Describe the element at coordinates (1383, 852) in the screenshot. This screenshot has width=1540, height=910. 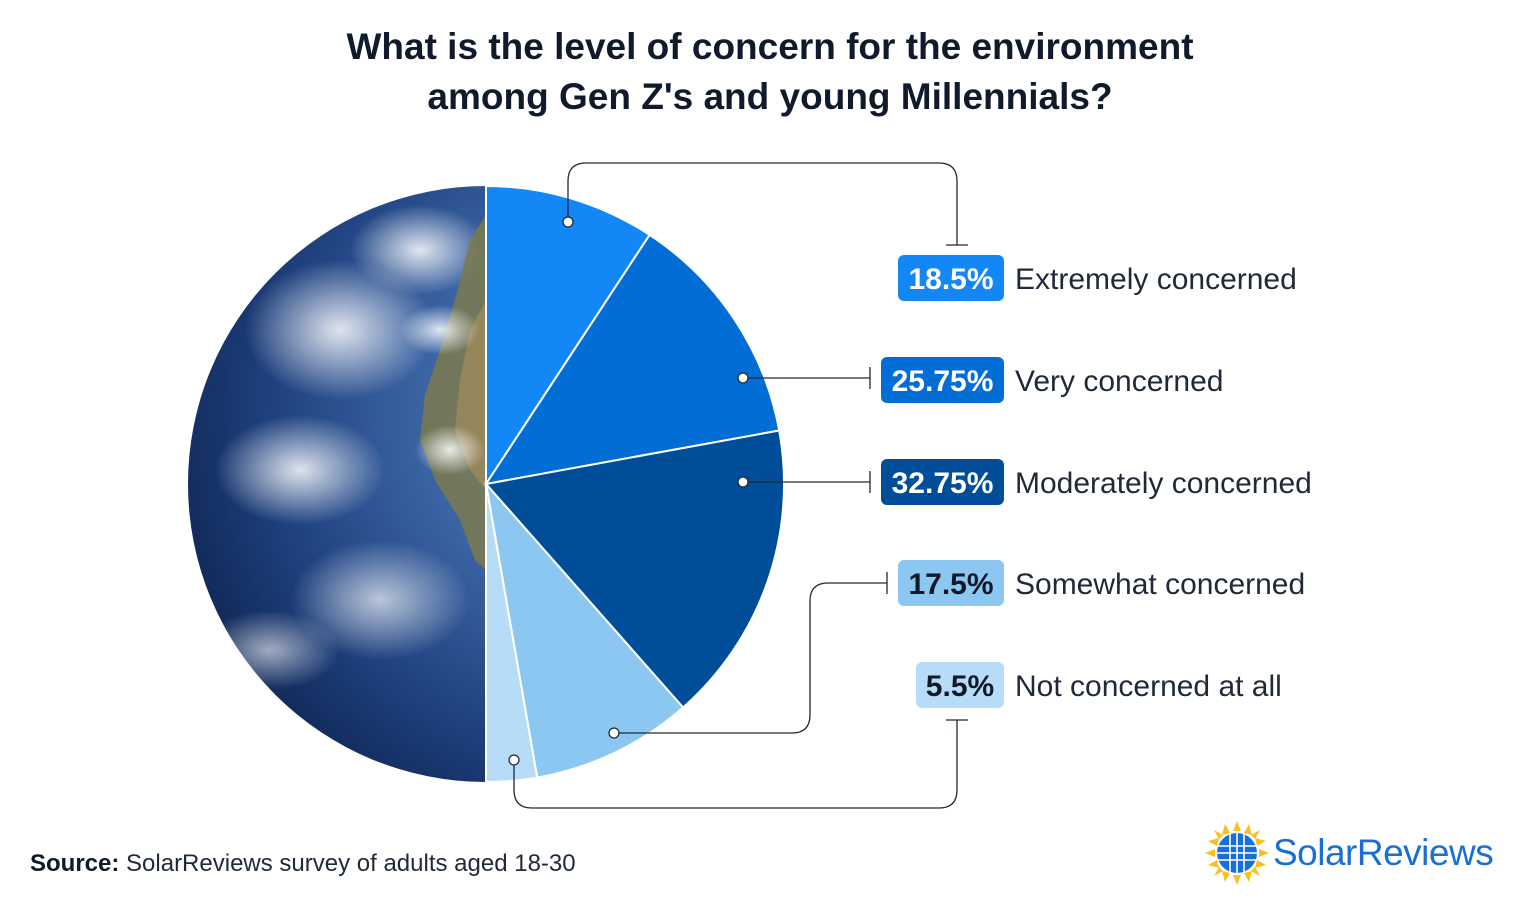
I see `logo-text: SolarReviews` at that location.